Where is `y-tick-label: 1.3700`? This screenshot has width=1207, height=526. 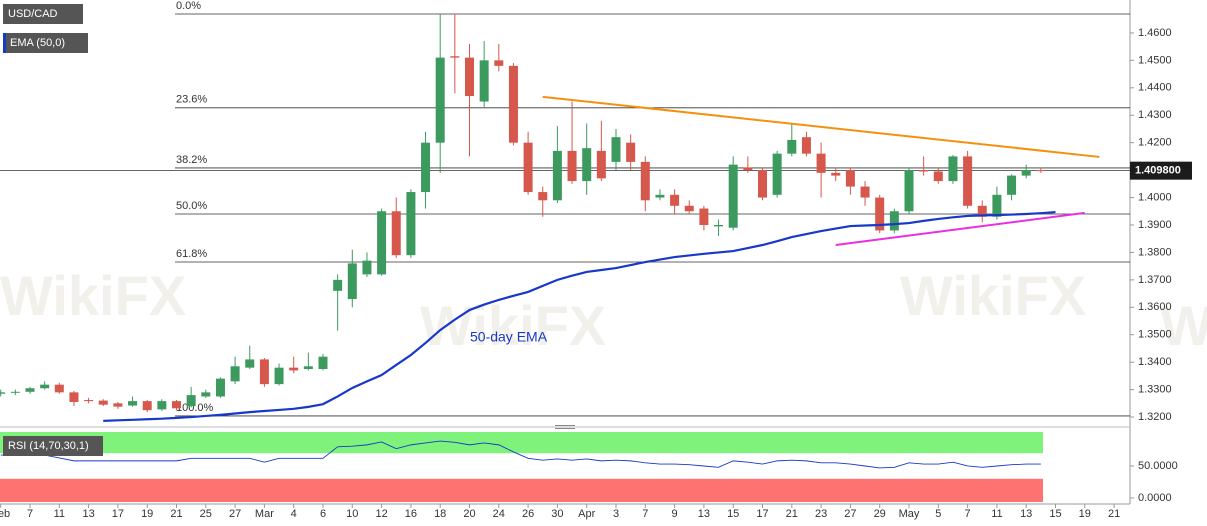 y-tick-label: 1.3700 is located at coordinates (1155, 280).